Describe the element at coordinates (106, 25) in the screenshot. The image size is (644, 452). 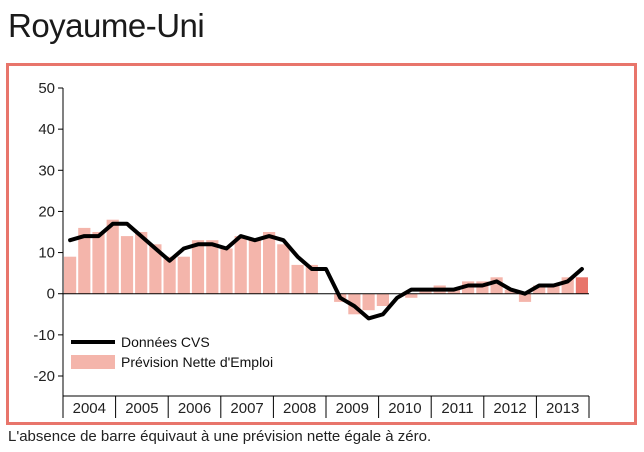
I see `page-title: Royaume-Uni` at that location.